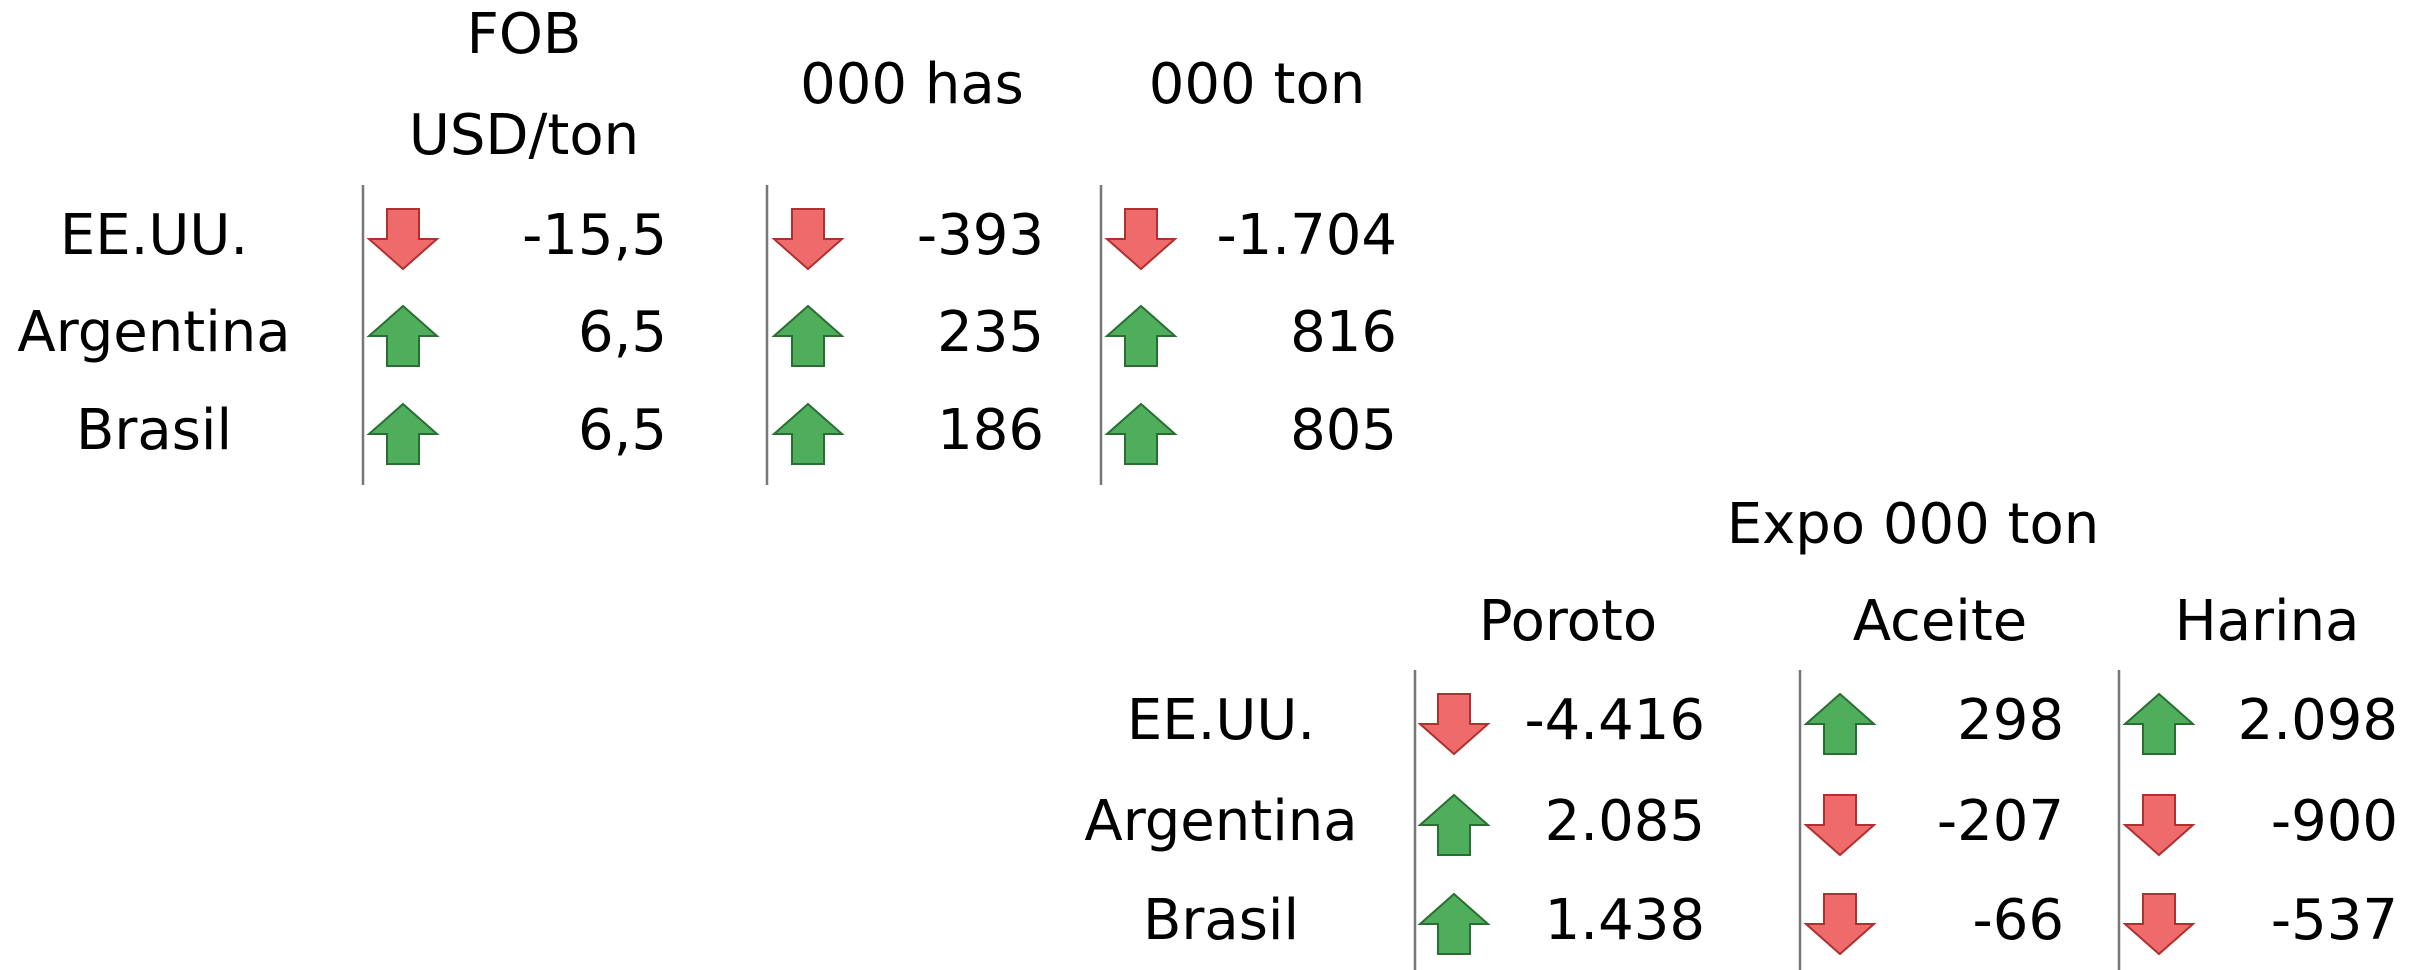 The image size is (2415, 970). Describe the element at coordinates (990, 332) in the screenshot. I see `cell-value: 235` at that location.